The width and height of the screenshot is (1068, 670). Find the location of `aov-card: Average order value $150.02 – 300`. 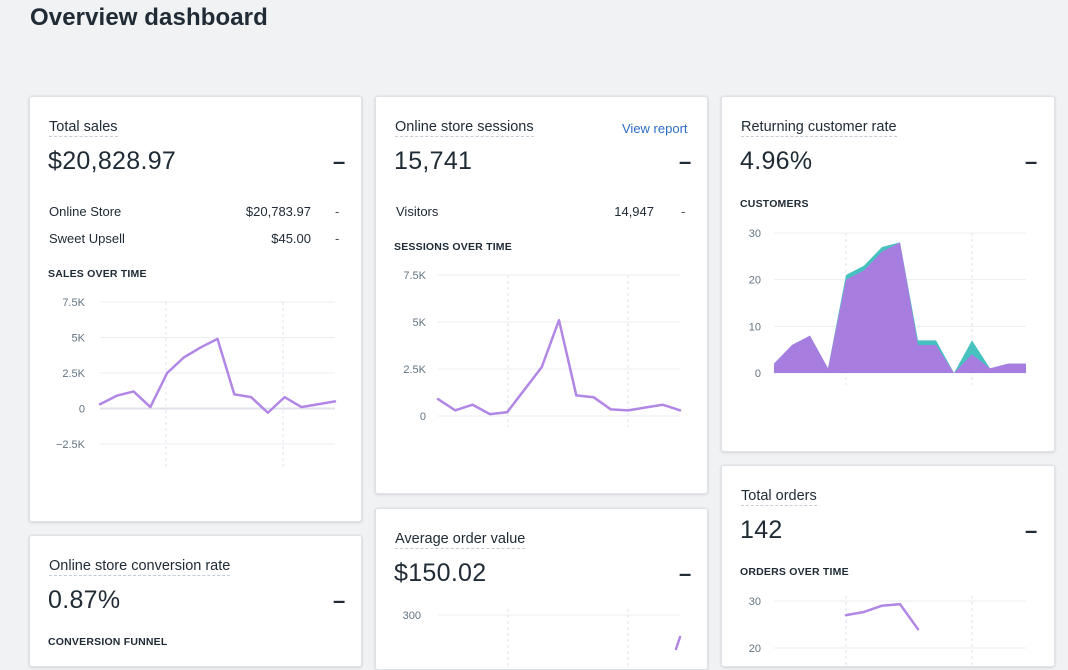

aov-card: Average order value $150.02 – 300 is located at coordinates (541, 589).